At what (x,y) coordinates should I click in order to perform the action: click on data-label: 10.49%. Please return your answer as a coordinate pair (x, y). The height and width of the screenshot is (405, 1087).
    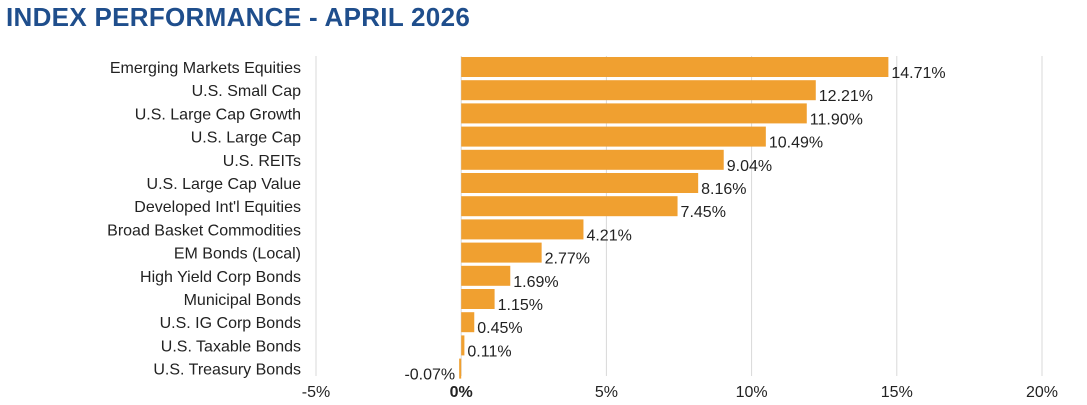
    Looking at the image, I should click on (796, 143).